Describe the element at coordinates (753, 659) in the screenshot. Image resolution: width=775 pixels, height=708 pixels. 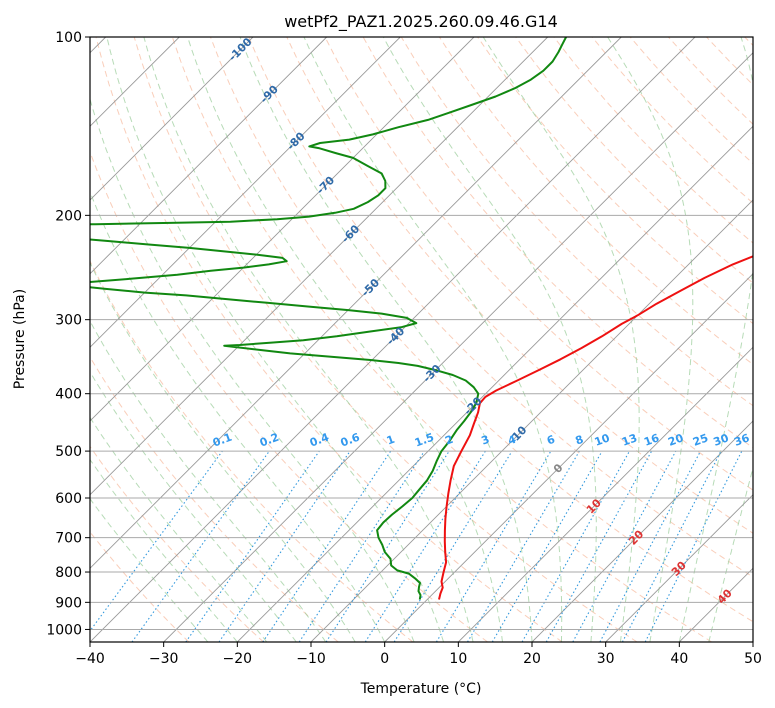
I see `x-tick-label: 50` at that location.